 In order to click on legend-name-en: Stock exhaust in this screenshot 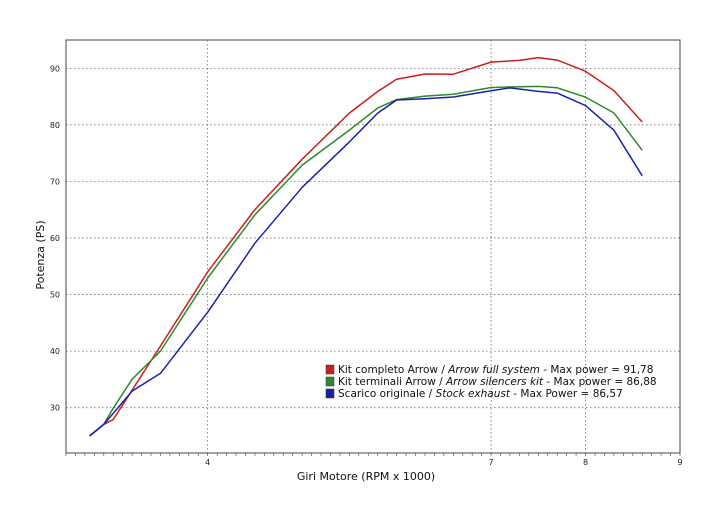, I will do `click(473, 394)`.